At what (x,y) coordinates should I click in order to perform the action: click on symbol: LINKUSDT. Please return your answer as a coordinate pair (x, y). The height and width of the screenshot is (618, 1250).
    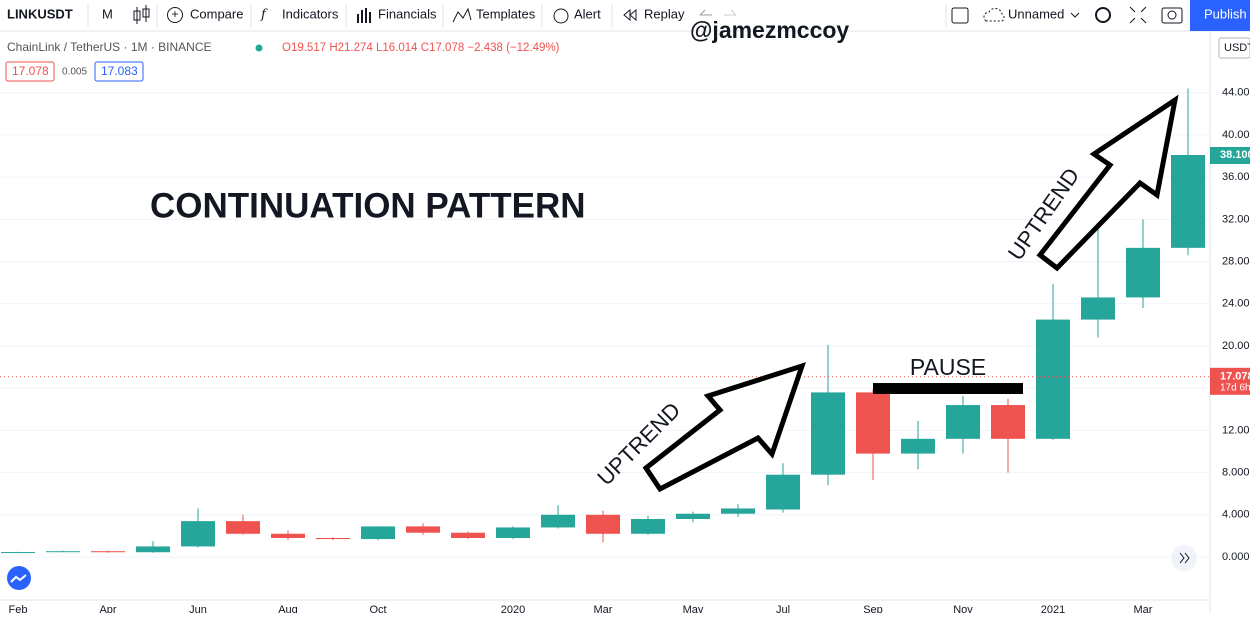
    Looking at the image, I should click on (40, 13).